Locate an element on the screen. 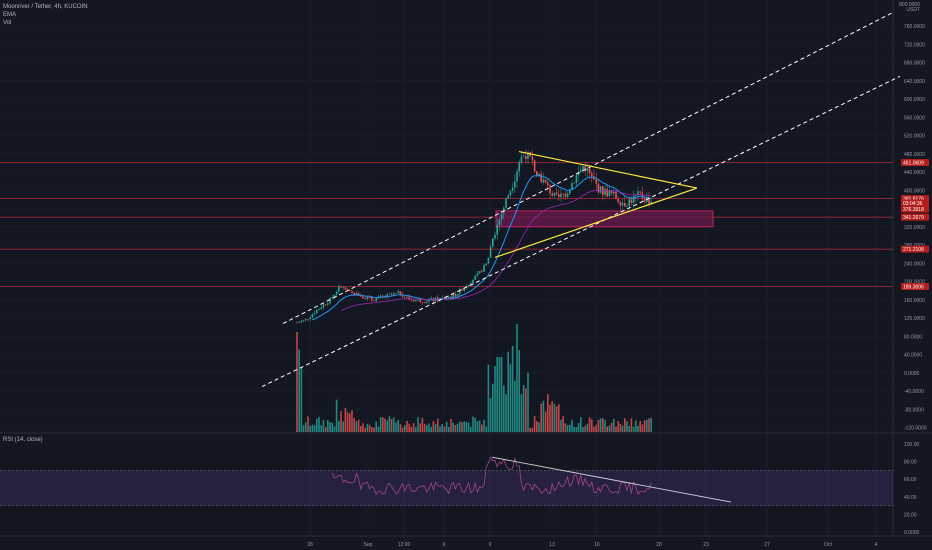  price-tag-bg is located at coordinates (915, 203).